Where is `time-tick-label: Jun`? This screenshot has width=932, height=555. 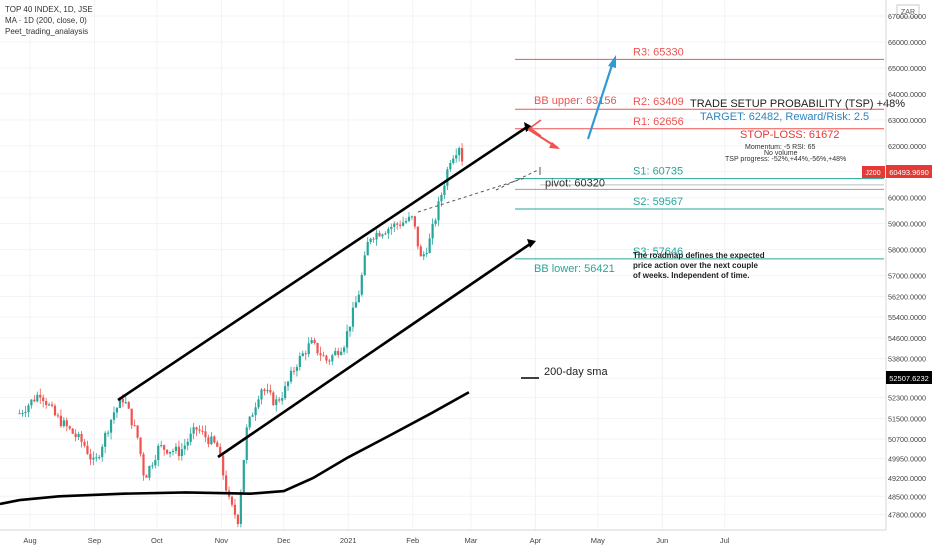
time-tick-label: Jun is located at coordinates (662, 540).